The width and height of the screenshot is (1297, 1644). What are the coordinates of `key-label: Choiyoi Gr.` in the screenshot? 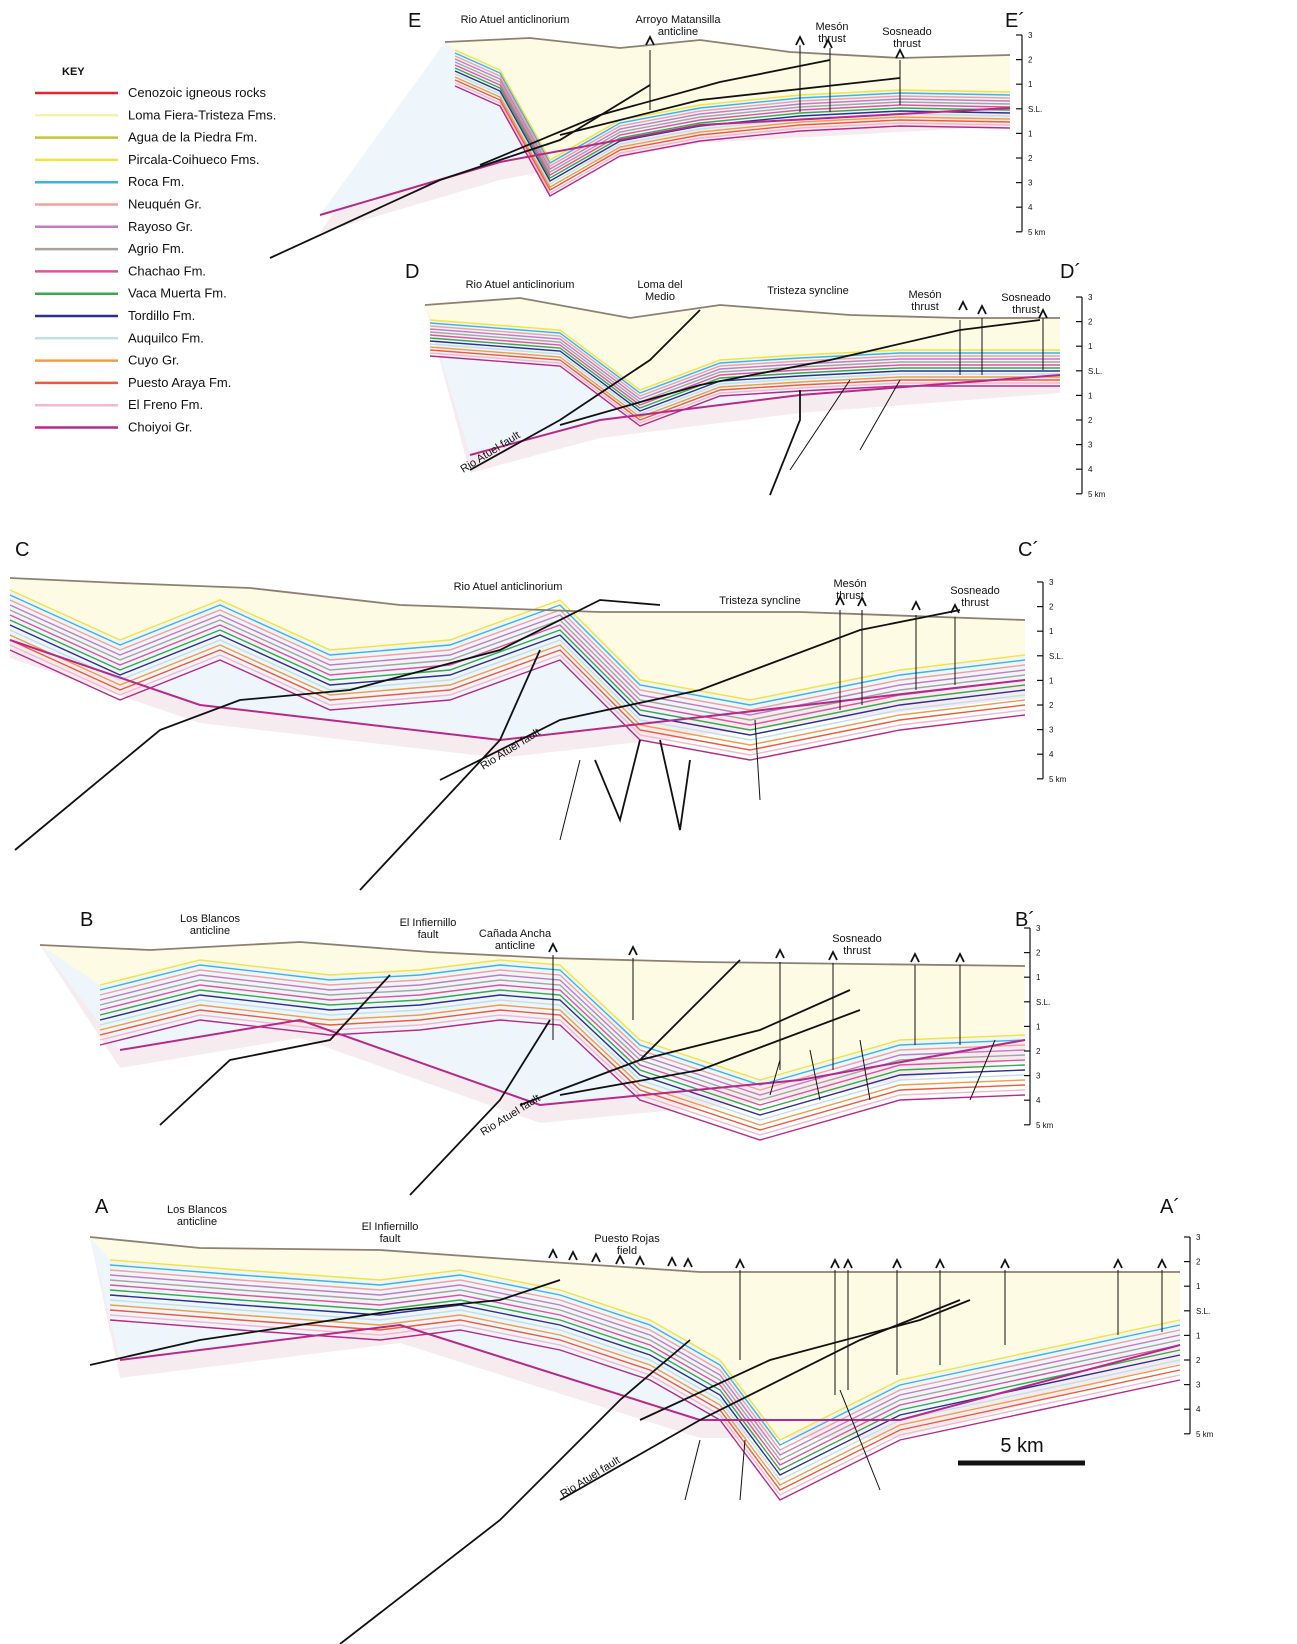 It's located at (160, 427).